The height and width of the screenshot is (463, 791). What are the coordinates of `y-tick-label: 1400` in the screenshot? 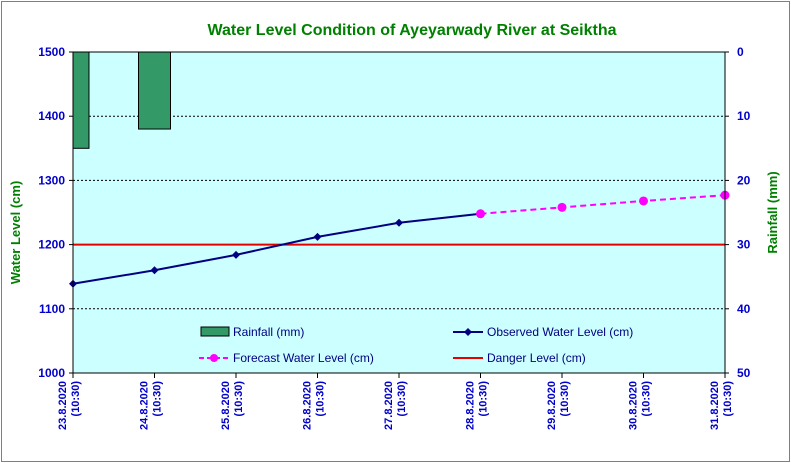 It's located at (51, 116).